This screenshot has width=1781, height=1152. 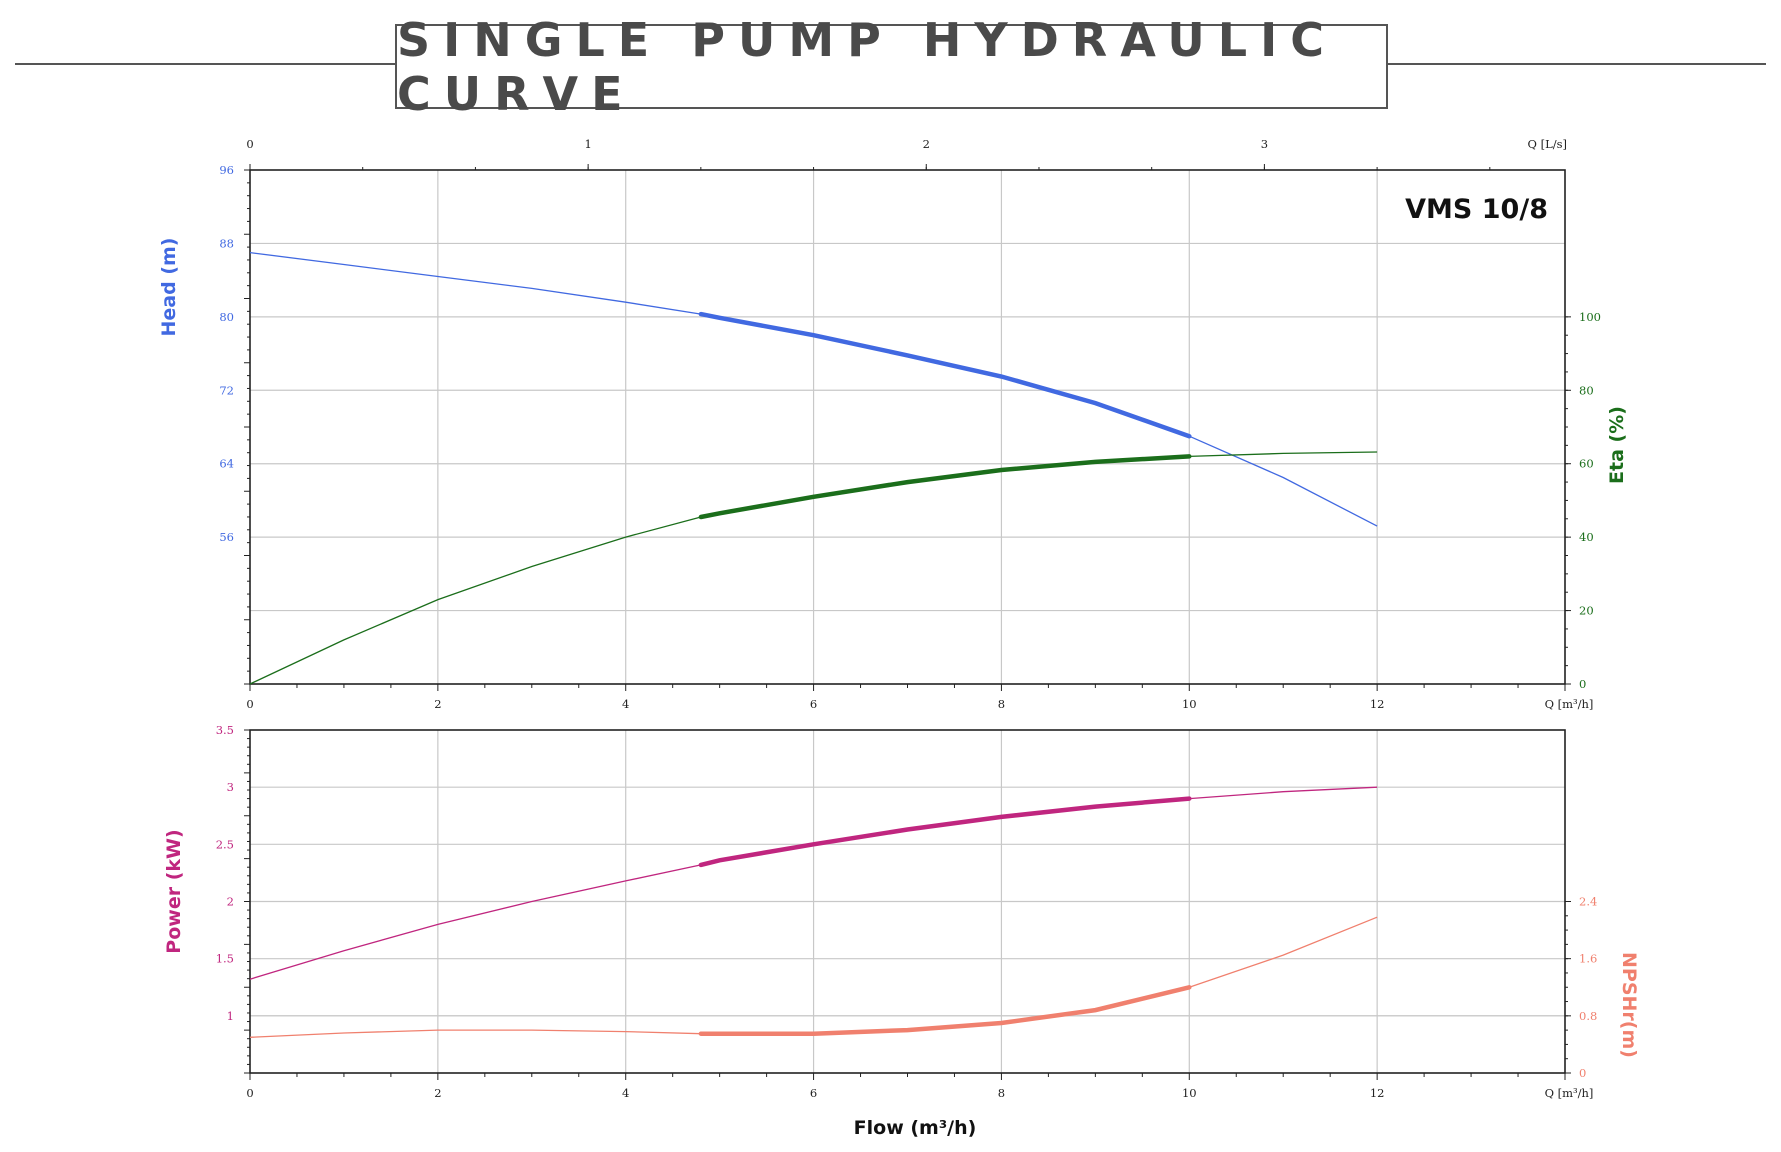 I want to click on y-tick-label-1-3: 2.5, so click(x=225, y=844).